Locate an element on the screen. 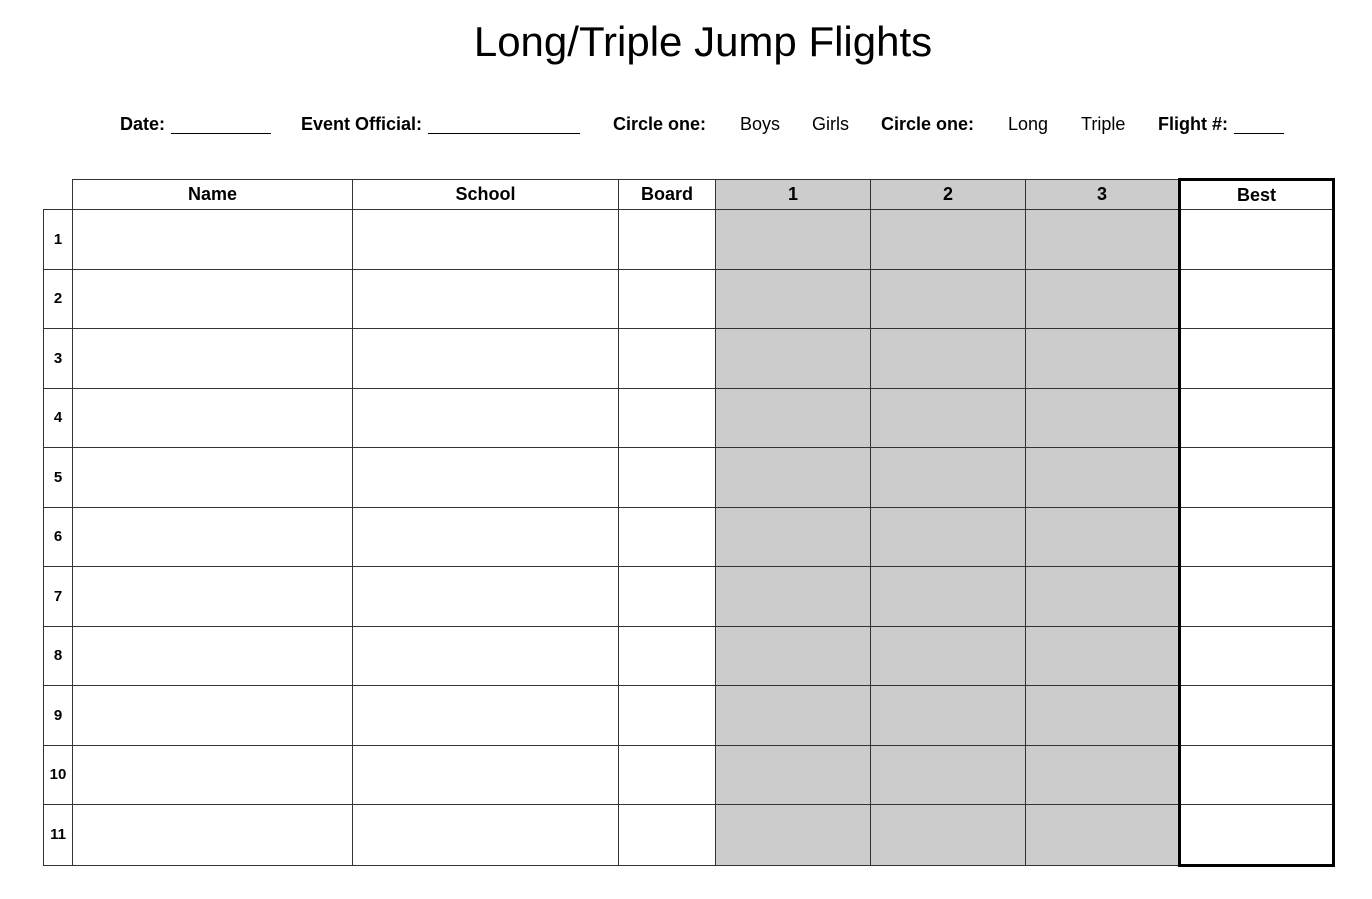  flight-number-field: Flight #: is located at coordinates (1221, 124).